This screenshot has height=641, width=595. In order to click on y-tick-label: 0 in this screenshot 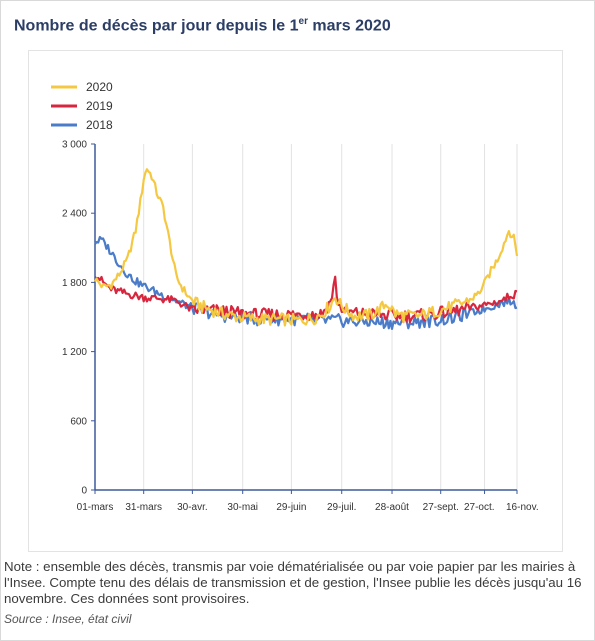, I will do `click(84, 491)`.